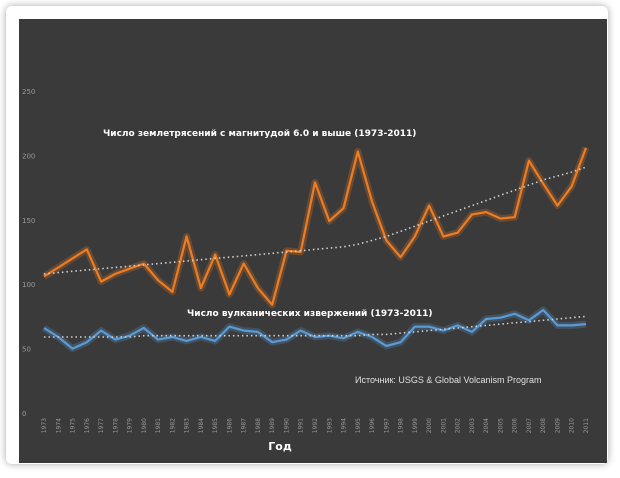 This screenshot has width=620, height=478. What do you see at coordinates (529, 425) in the screenshot?
I see `x-tick-label: 2007` at bounding box center [529, 425].